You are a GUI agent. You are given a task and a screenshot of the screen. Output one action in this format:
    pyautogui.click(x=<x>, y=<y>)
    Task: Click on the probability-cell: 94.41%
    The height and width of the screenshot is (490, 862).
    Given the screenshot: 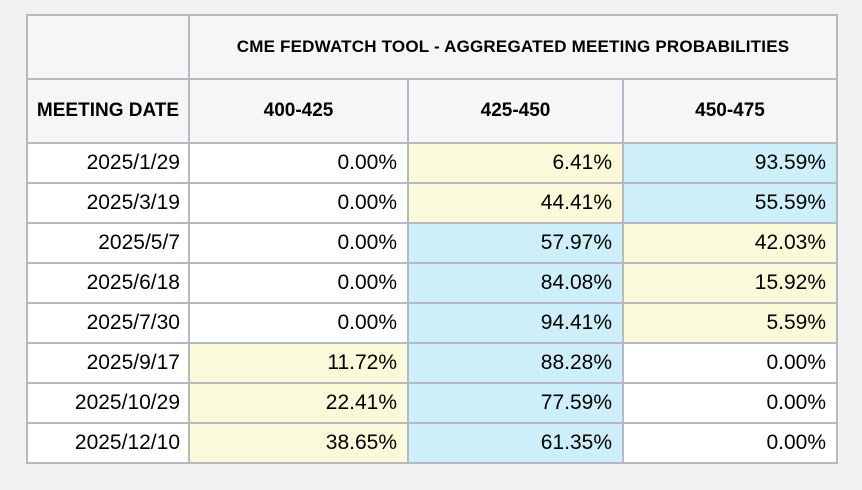 What is the action you would take?
    pyautogui.click(x=515, y=323)
    